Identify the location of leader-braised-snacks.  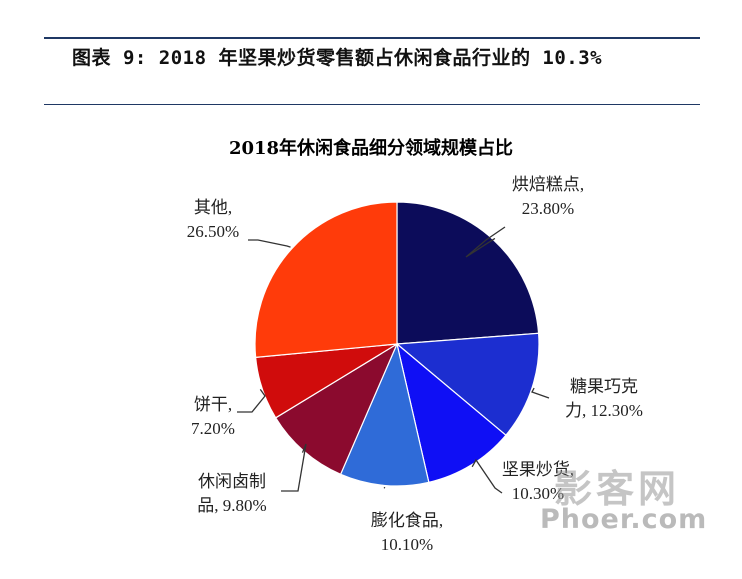
(294, 467).